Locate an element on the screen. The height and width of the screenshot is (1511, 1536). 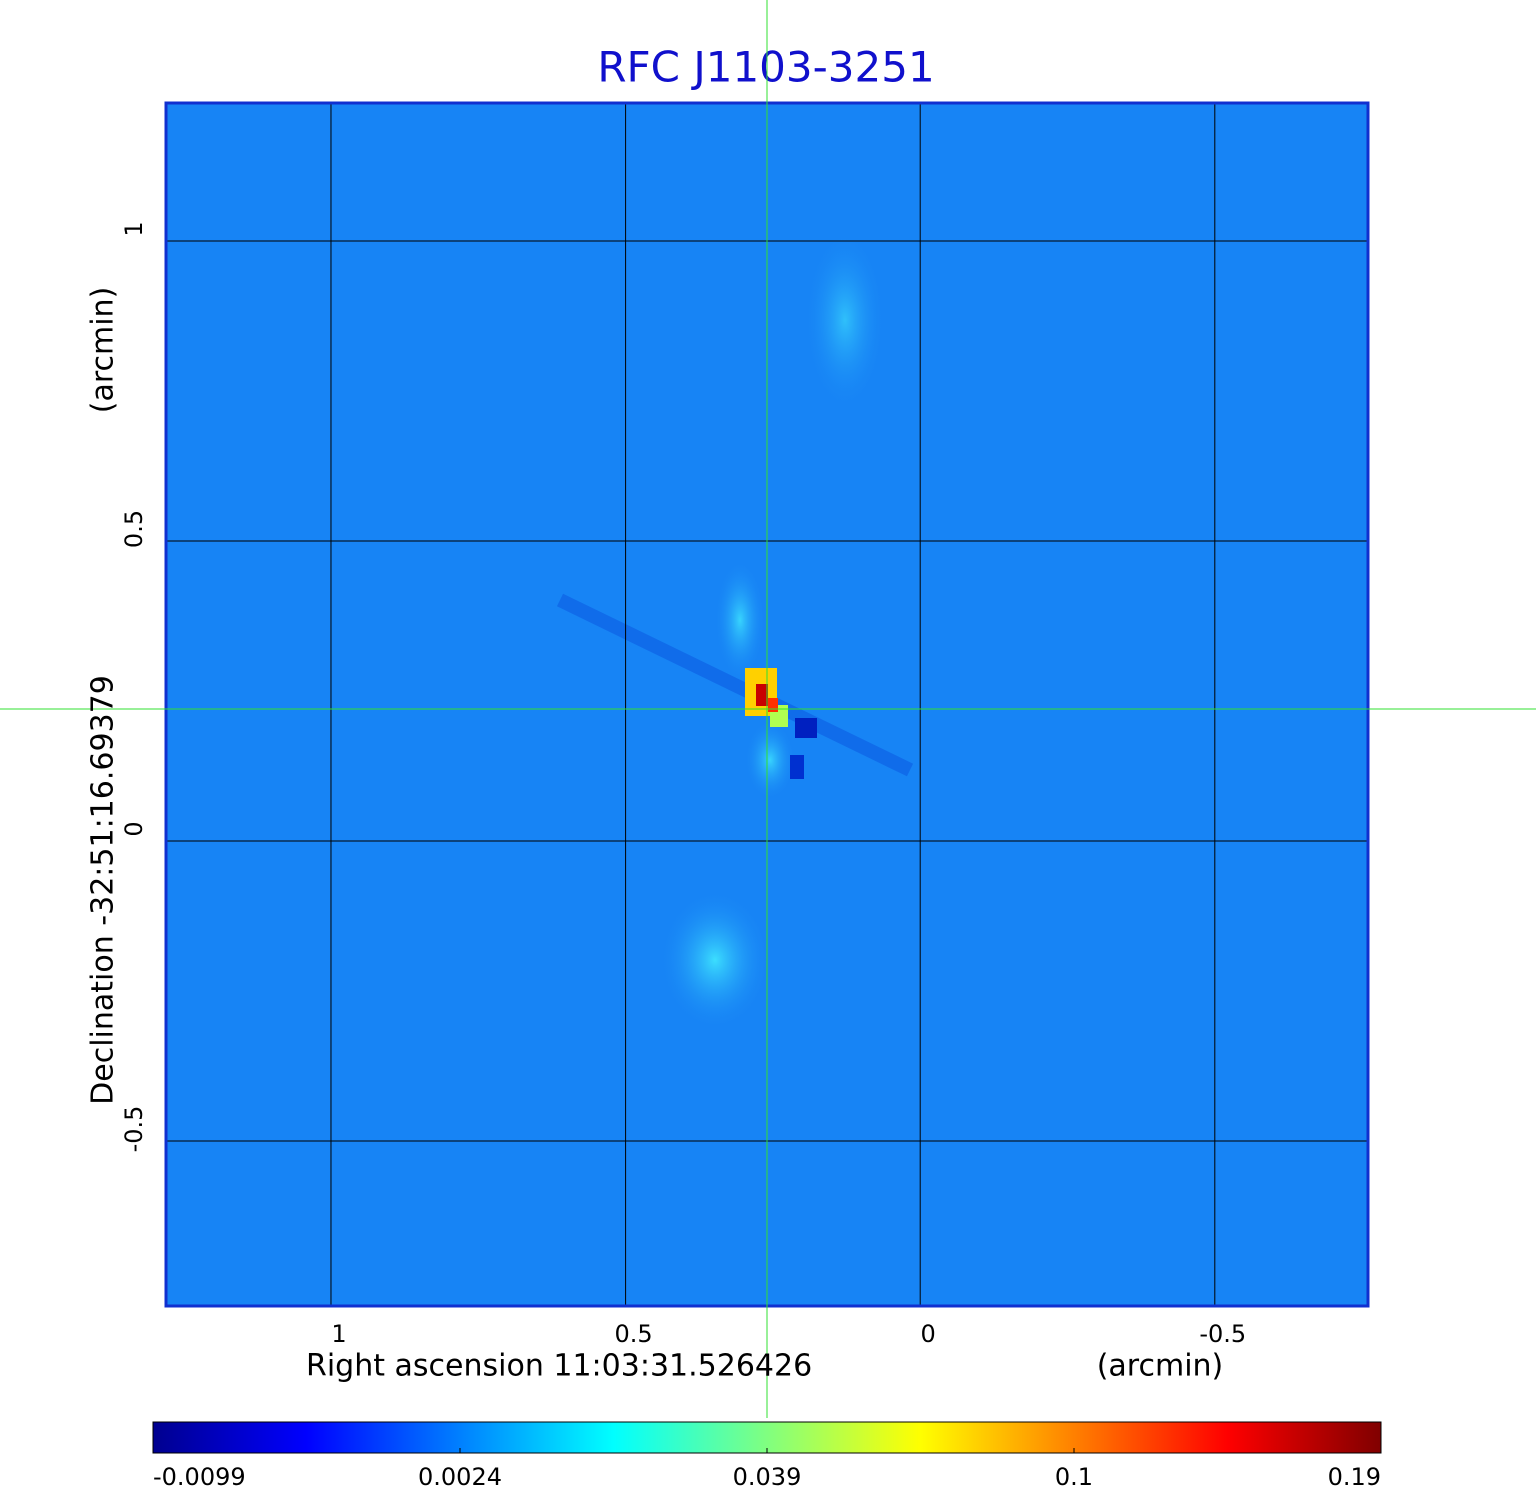
colorbar-tick-label: 0.039 is located at coordinates (767, 1477).